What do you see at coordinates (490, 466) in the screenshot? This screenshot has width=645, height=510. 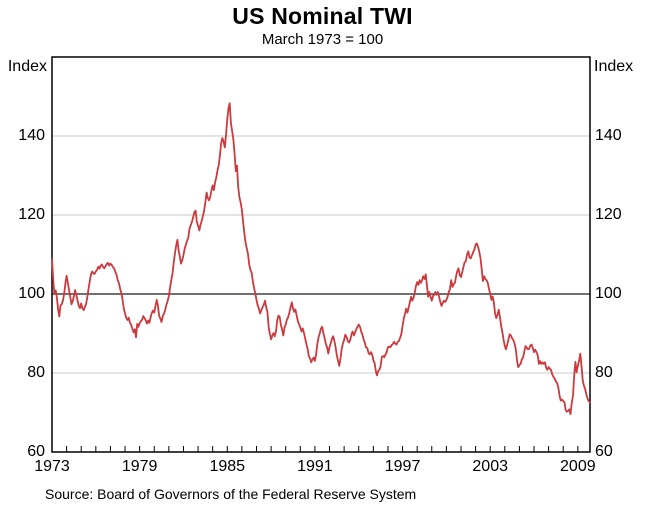 I see `x-tick-label-2003: 2003` at bounding box center [490, 466].